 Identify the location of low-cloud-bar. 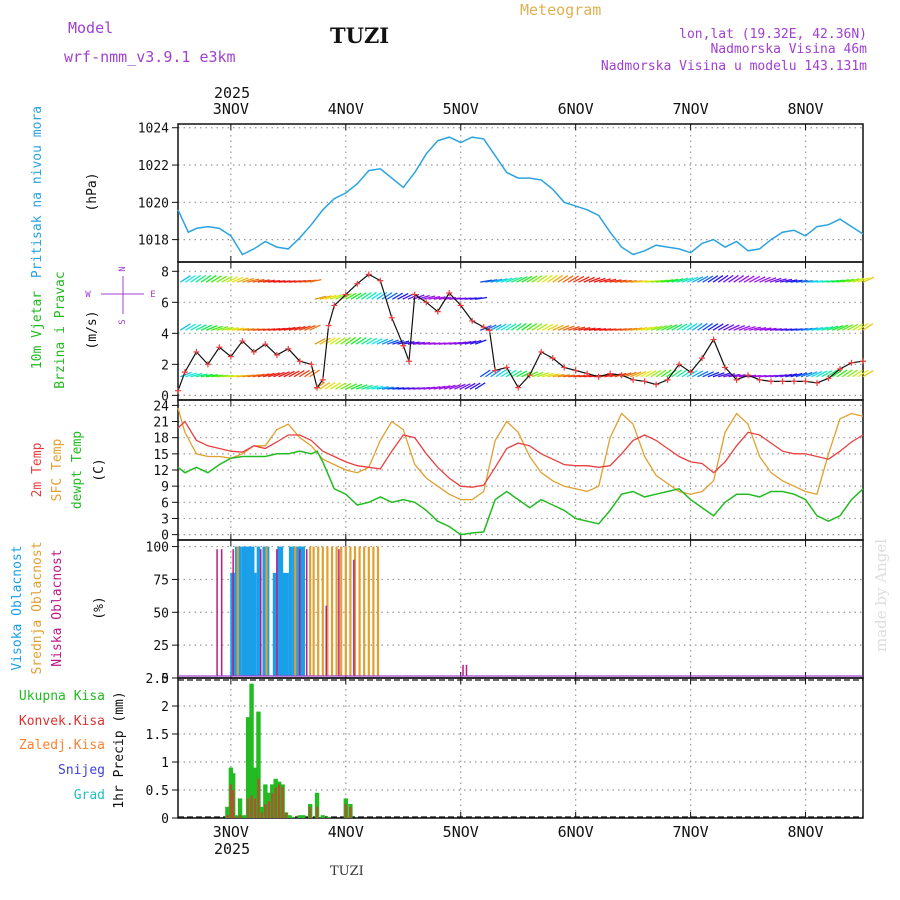
(326, 640).